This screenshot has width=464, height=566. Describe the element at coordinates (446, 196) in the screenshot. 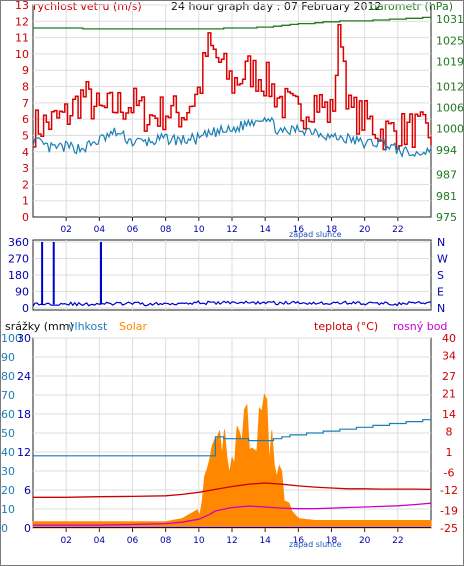

I see `pressure-y-tick-label: 981` at that location.